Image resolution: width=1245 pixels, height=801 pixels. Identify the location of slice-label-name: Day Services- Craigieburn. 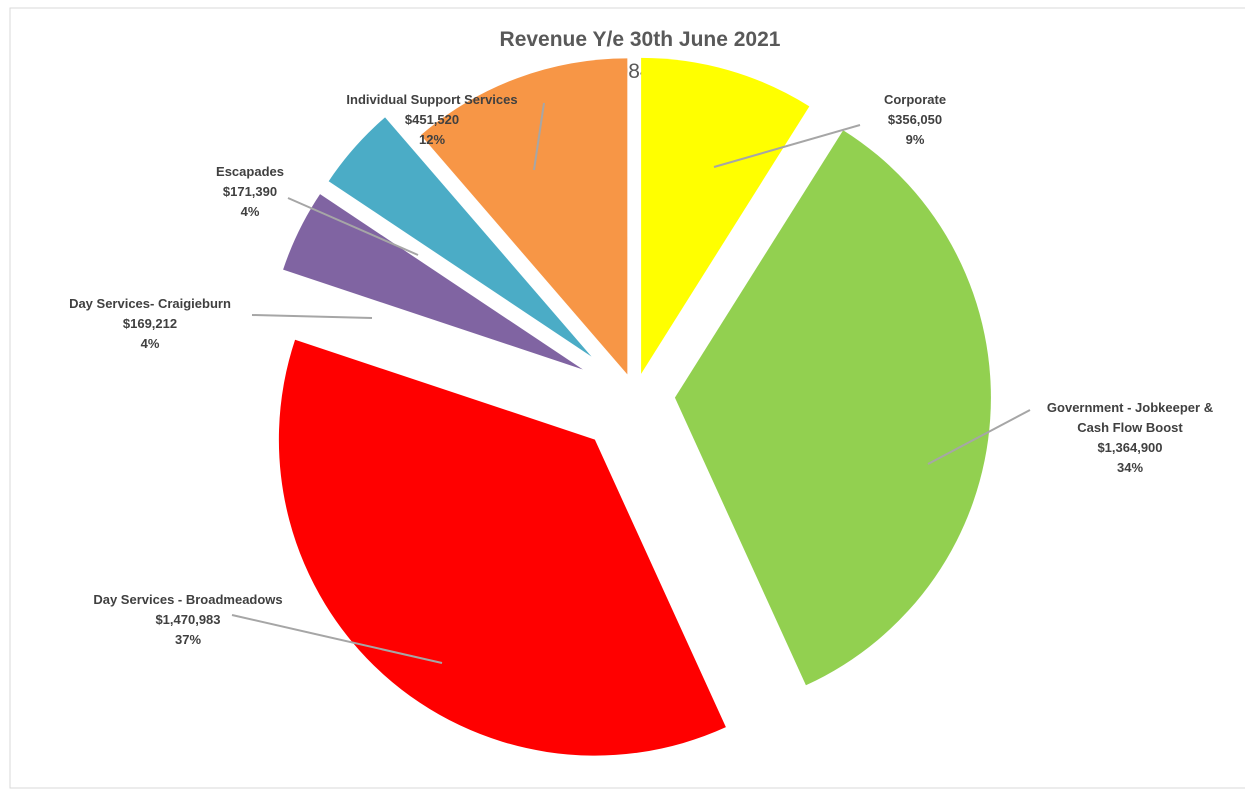
(150, 303).